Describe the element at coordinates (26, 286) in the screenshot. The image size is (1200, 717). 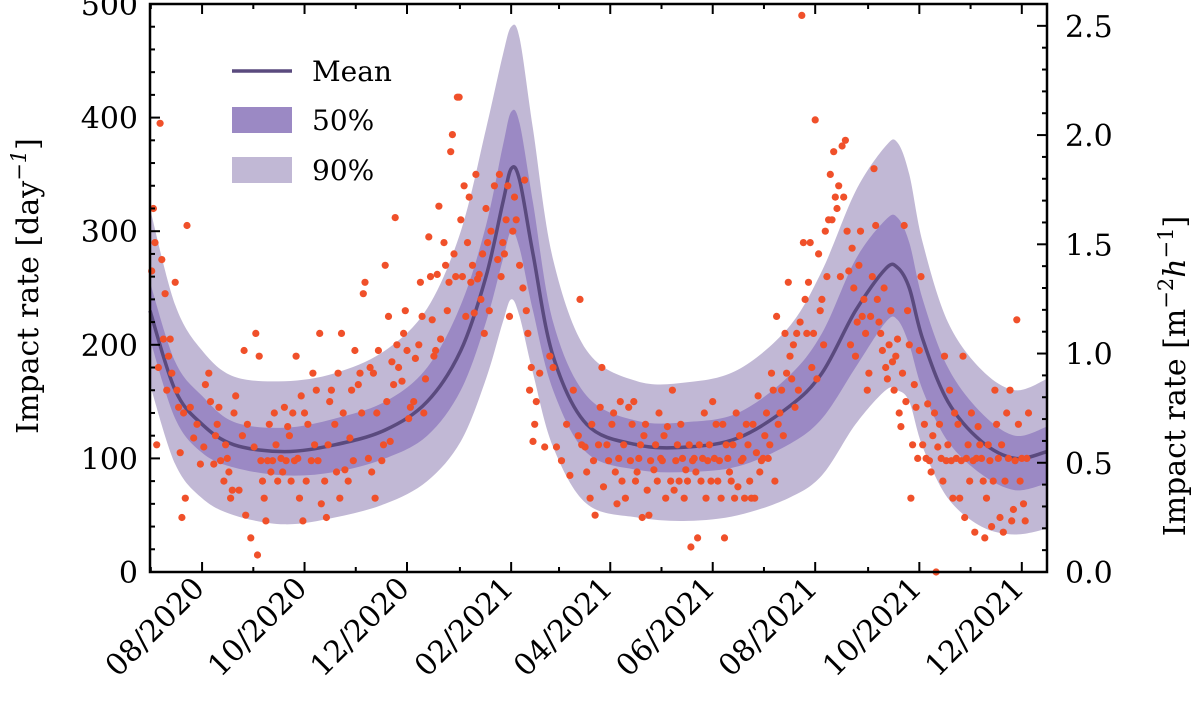
I see `y-axis-title: Impact rate [day−1]` at that location.